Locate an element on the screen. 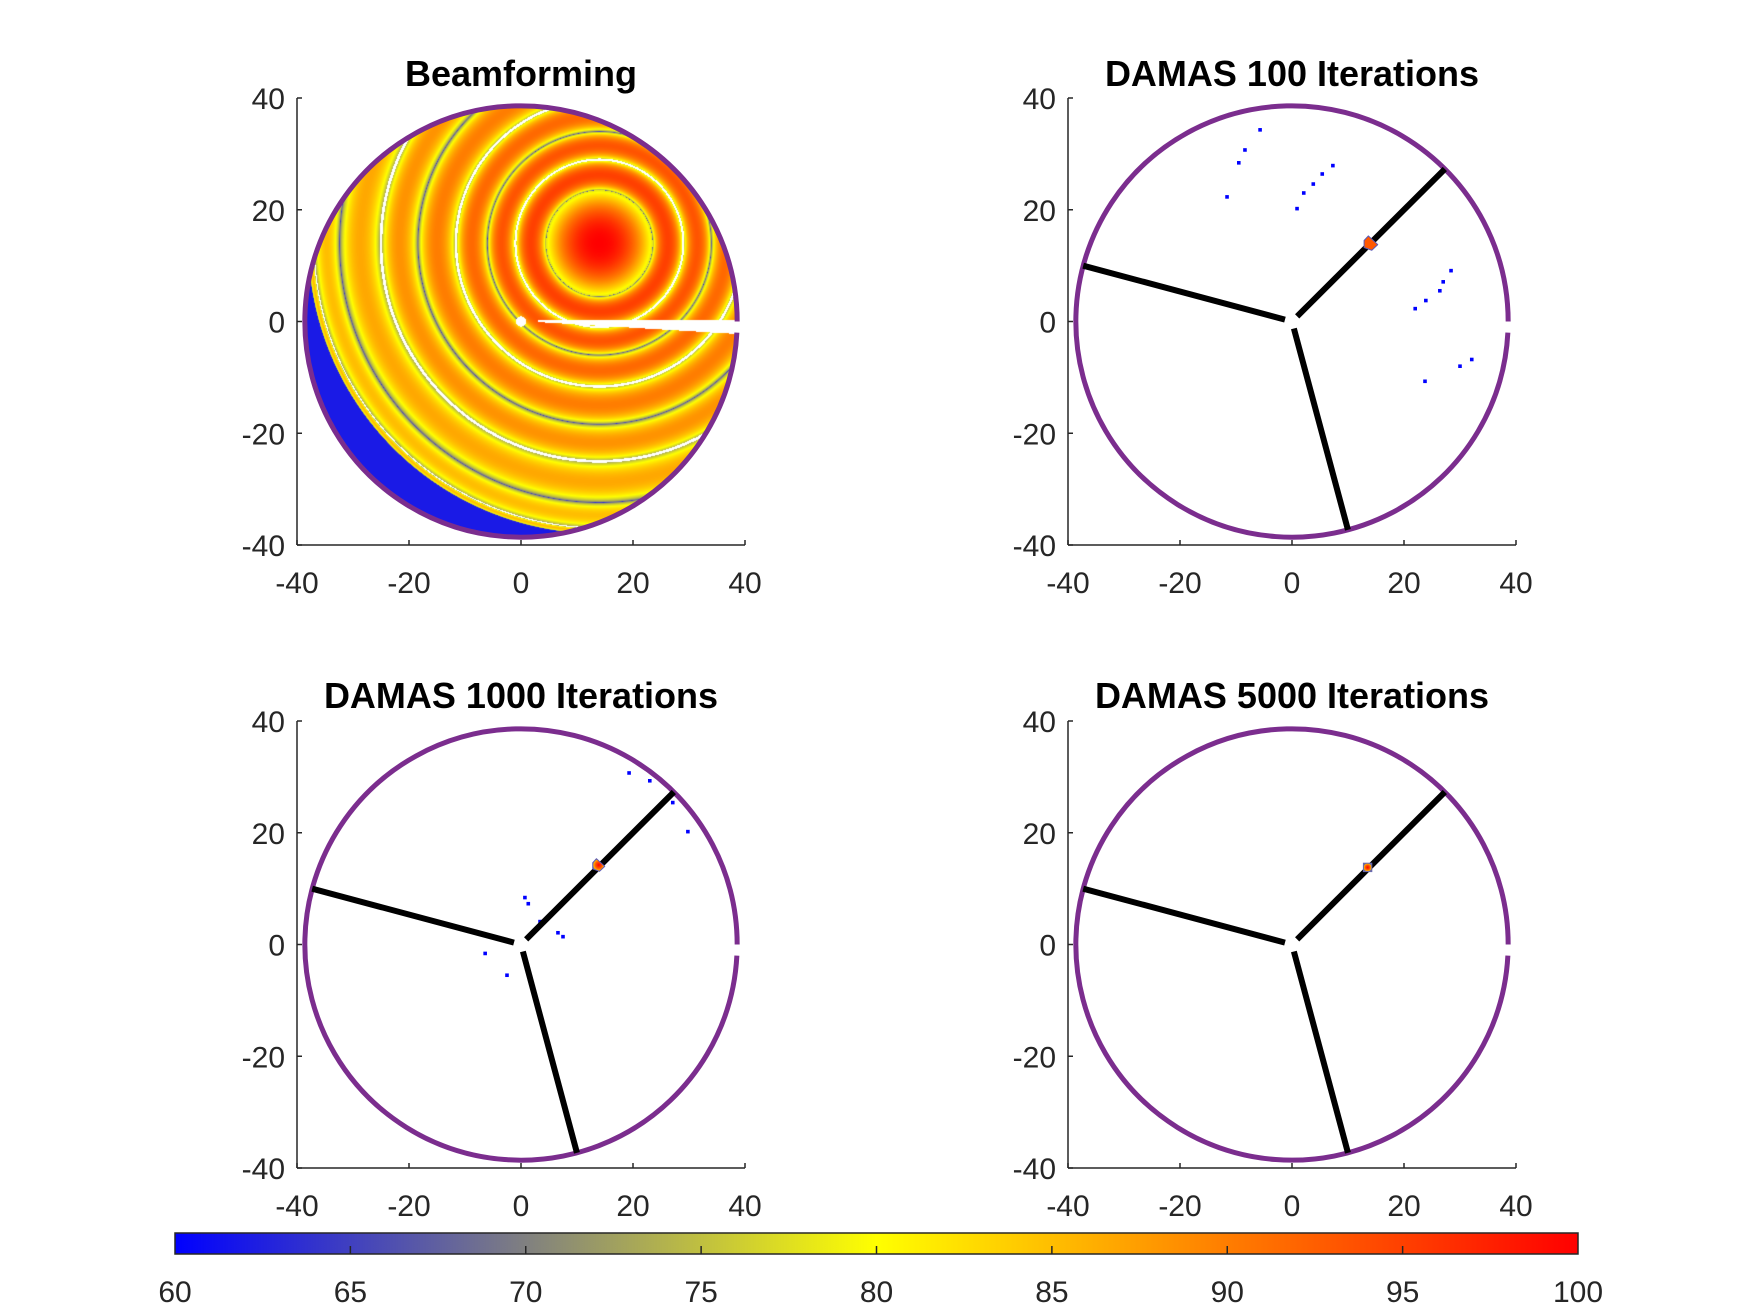 This screenshot has height=1313, width=1750. colorbar-tick-label: 100 is located at coordinates (1578, 1292).